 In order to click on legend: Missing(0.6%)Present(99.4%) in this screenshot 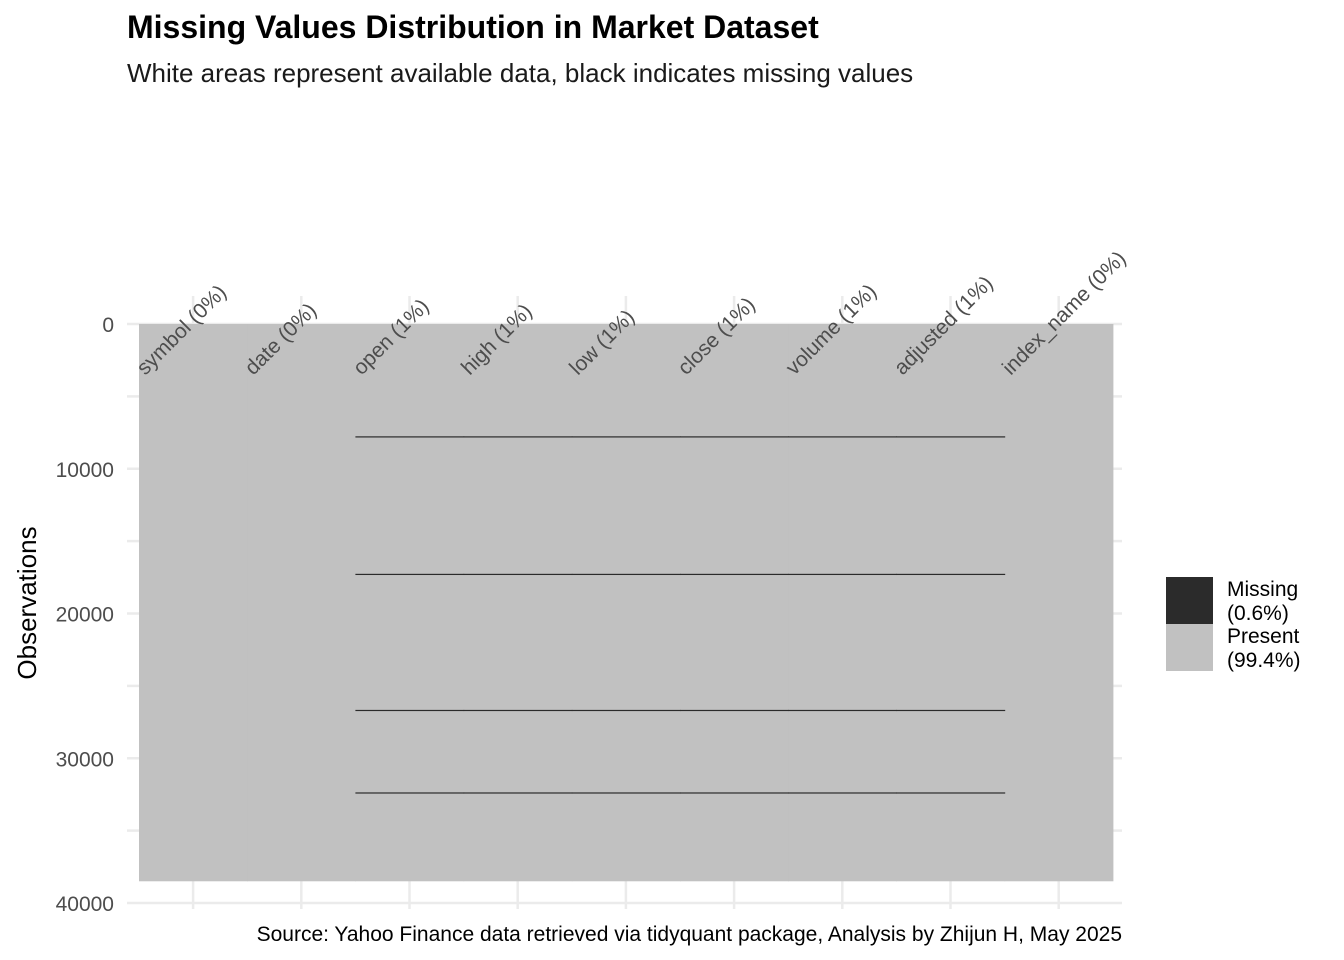, I will do `click(1233, 624)`.